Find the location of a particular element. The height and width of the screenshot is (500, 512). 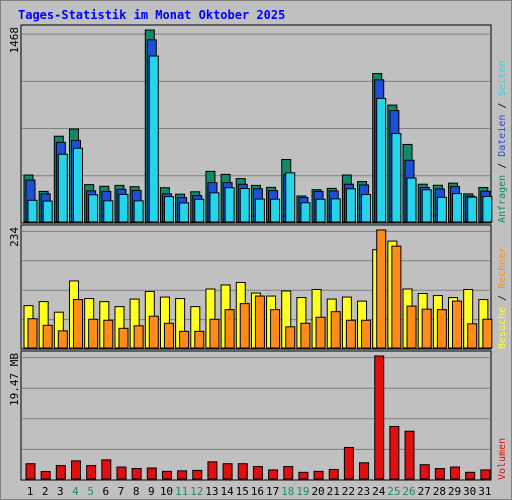

x-tick-label-day-22: 22 is located at coordinates (348, 491).